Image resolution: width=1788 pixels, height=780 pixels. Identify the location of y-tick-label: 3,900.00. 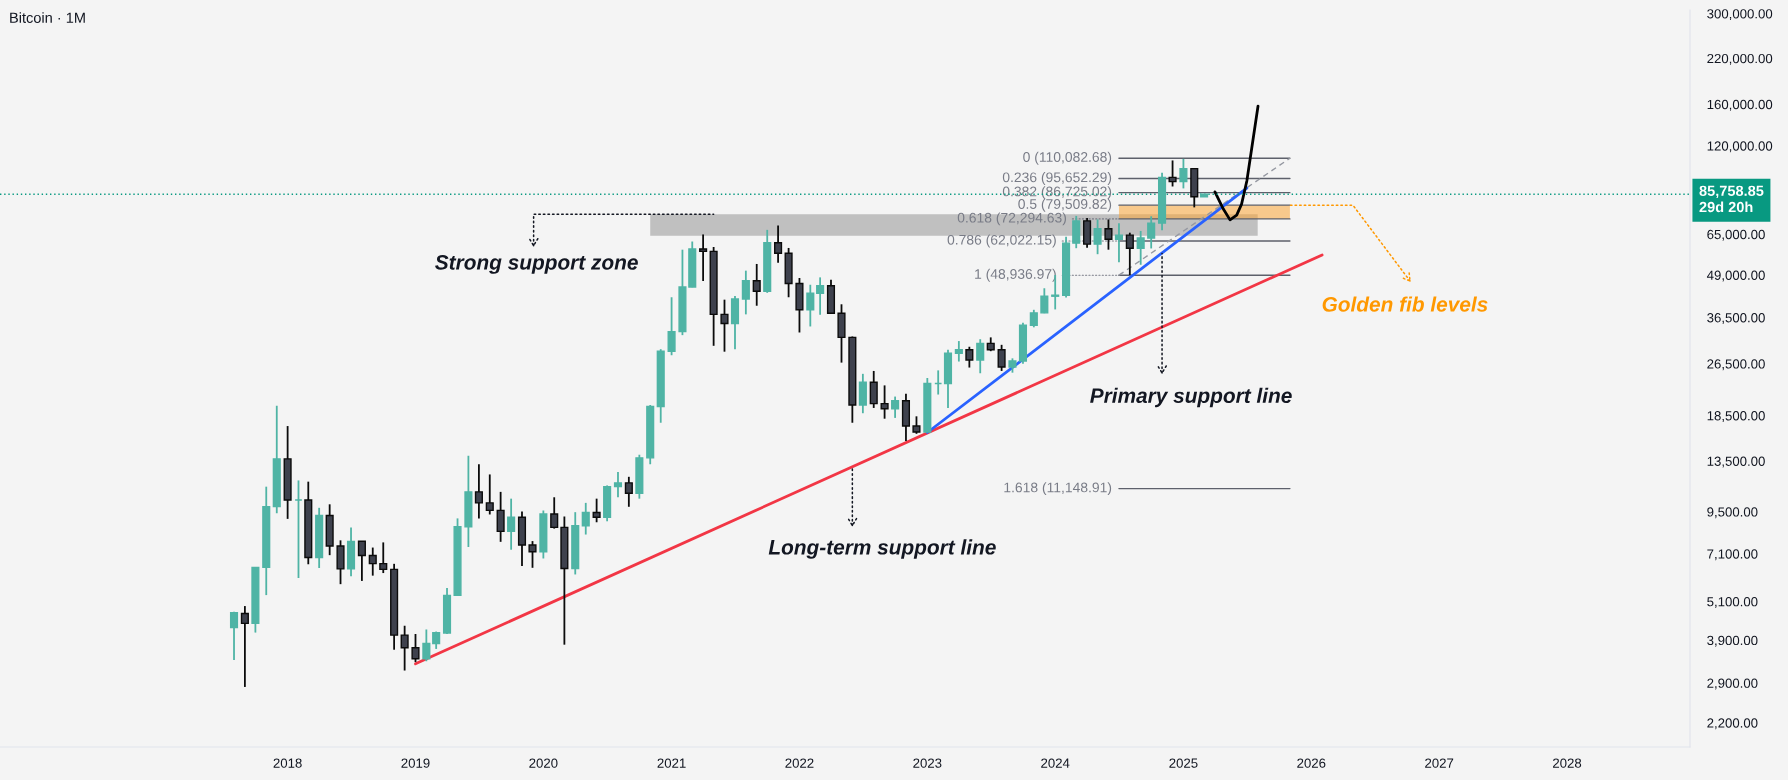
(1732, 641).